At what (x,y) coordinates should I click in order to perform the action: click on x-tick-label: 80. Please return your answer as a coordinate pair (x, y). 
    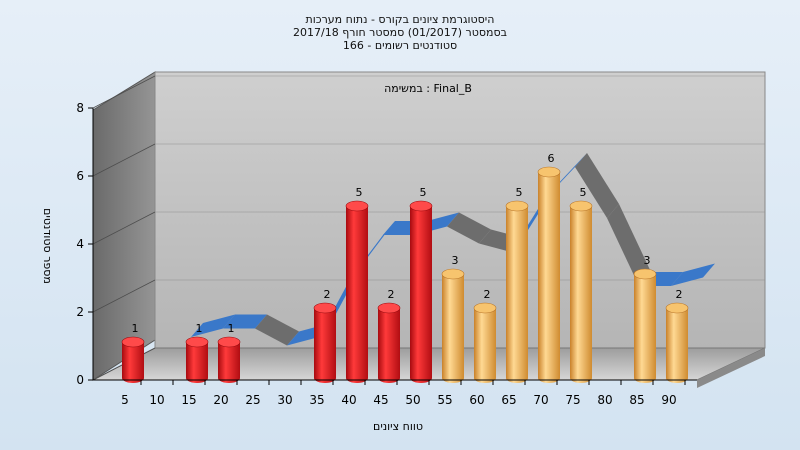
    Looking at the image, I should click on (604, 400).